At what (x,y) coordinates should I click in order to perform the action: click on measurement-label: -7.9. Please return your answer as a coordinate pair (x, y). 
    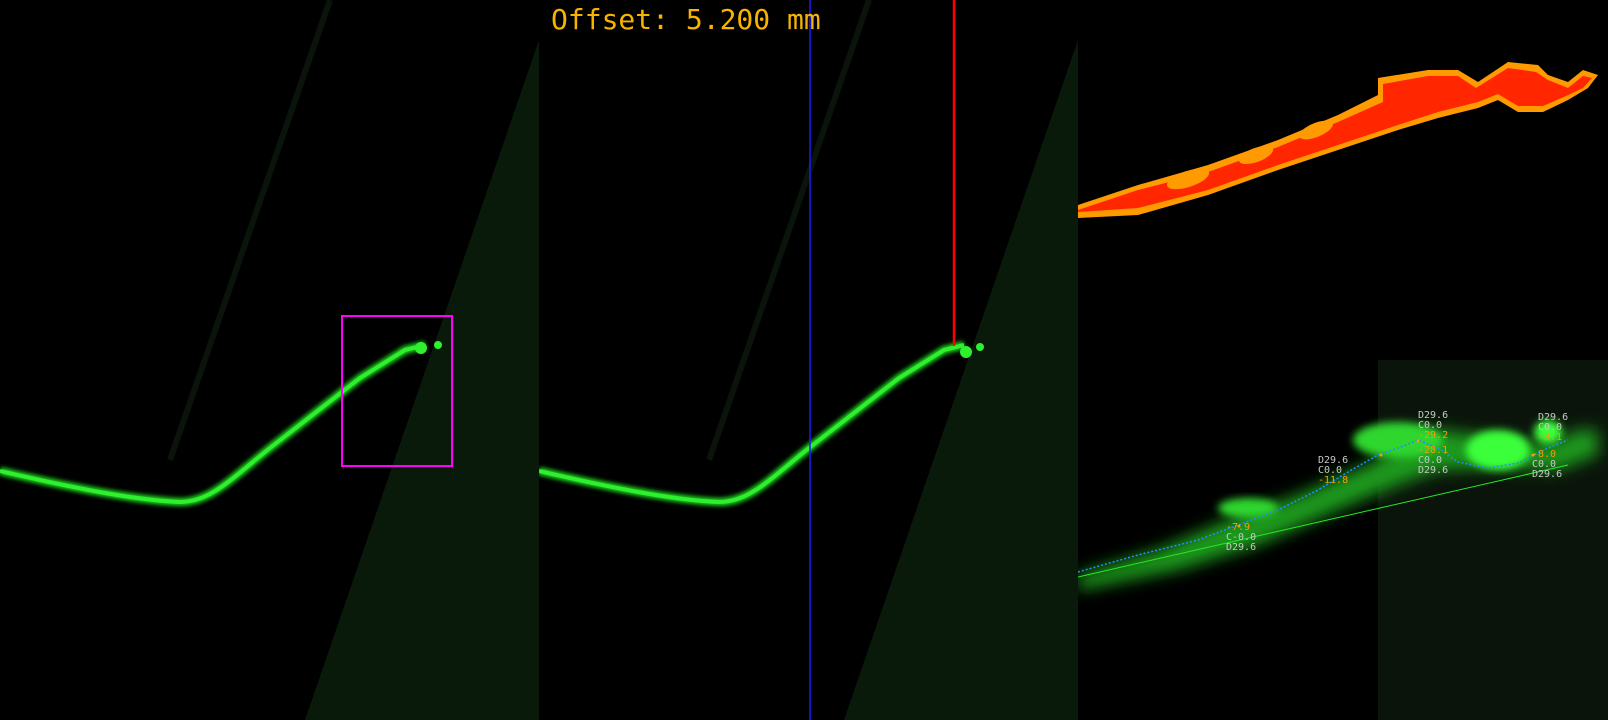
    Looking at the image, I should click on (1238, 527).